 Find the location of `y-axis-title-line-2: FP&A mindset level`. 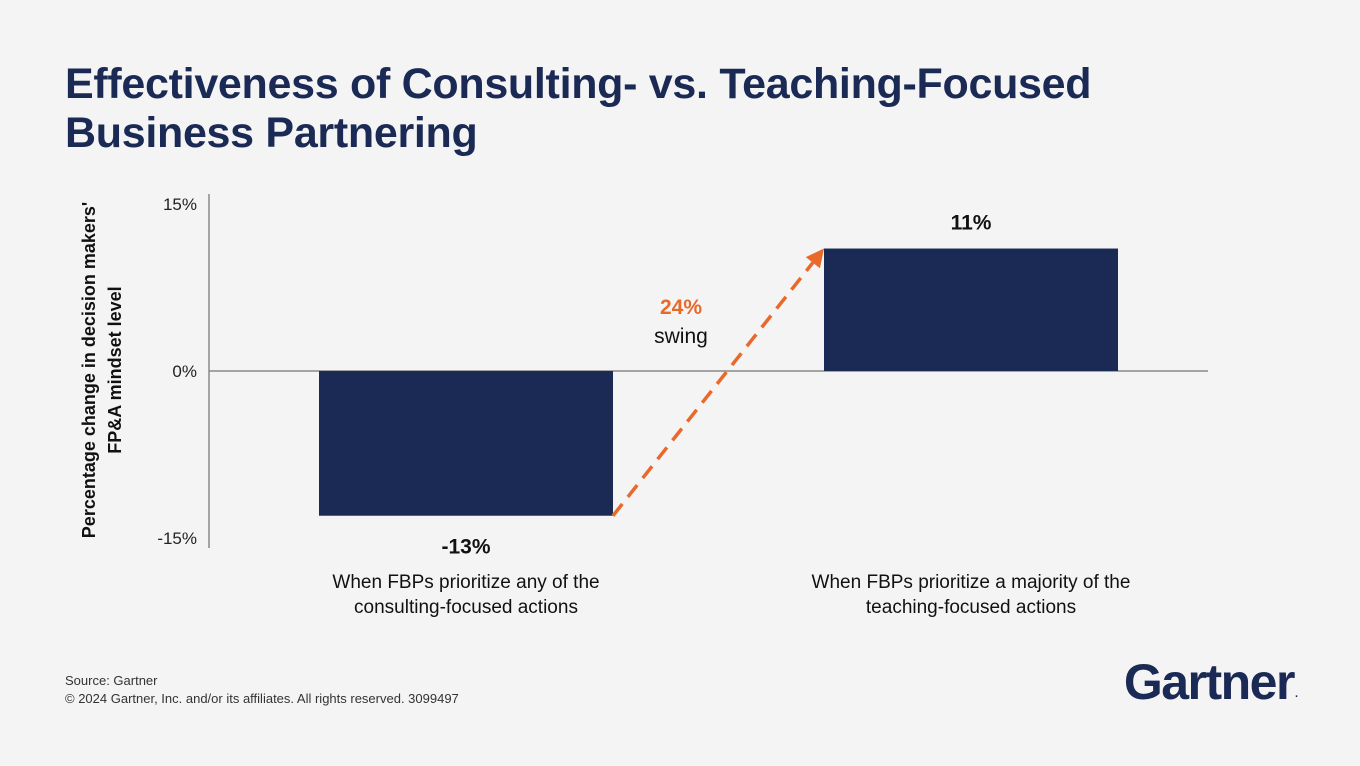

y-axis-title-line-2: FP&A mindset level is located at coordinates (115, 369).